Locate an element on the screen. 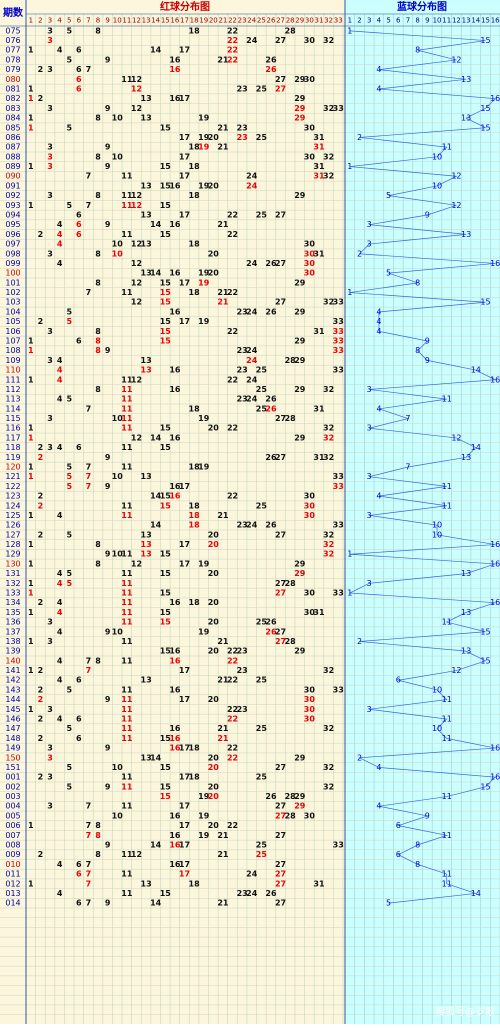 The height and width of the screenshot is (1028, 500). red-column-label: 9 is located at coordinates (107, 21).